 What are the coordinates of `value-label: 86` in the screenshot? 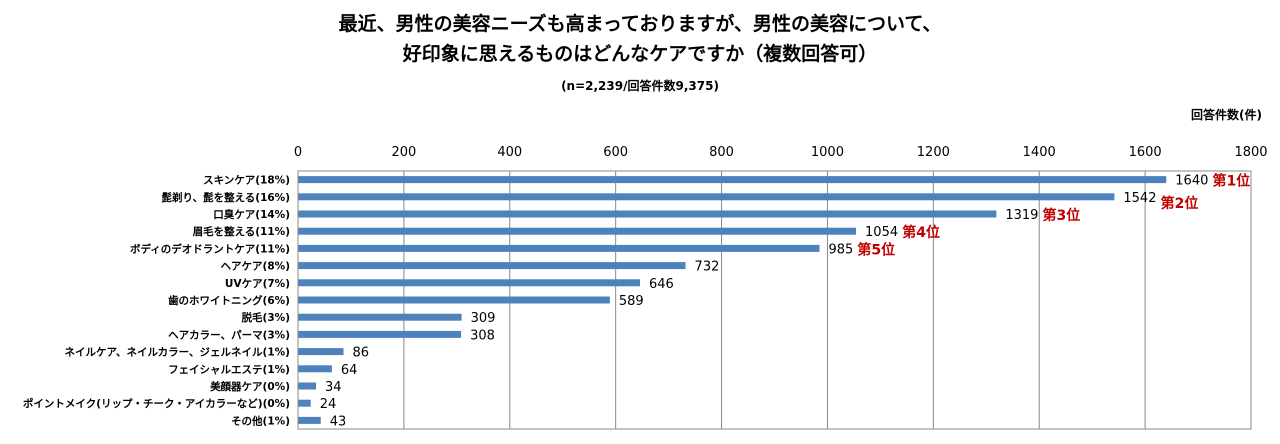 It's located at (361, 353).